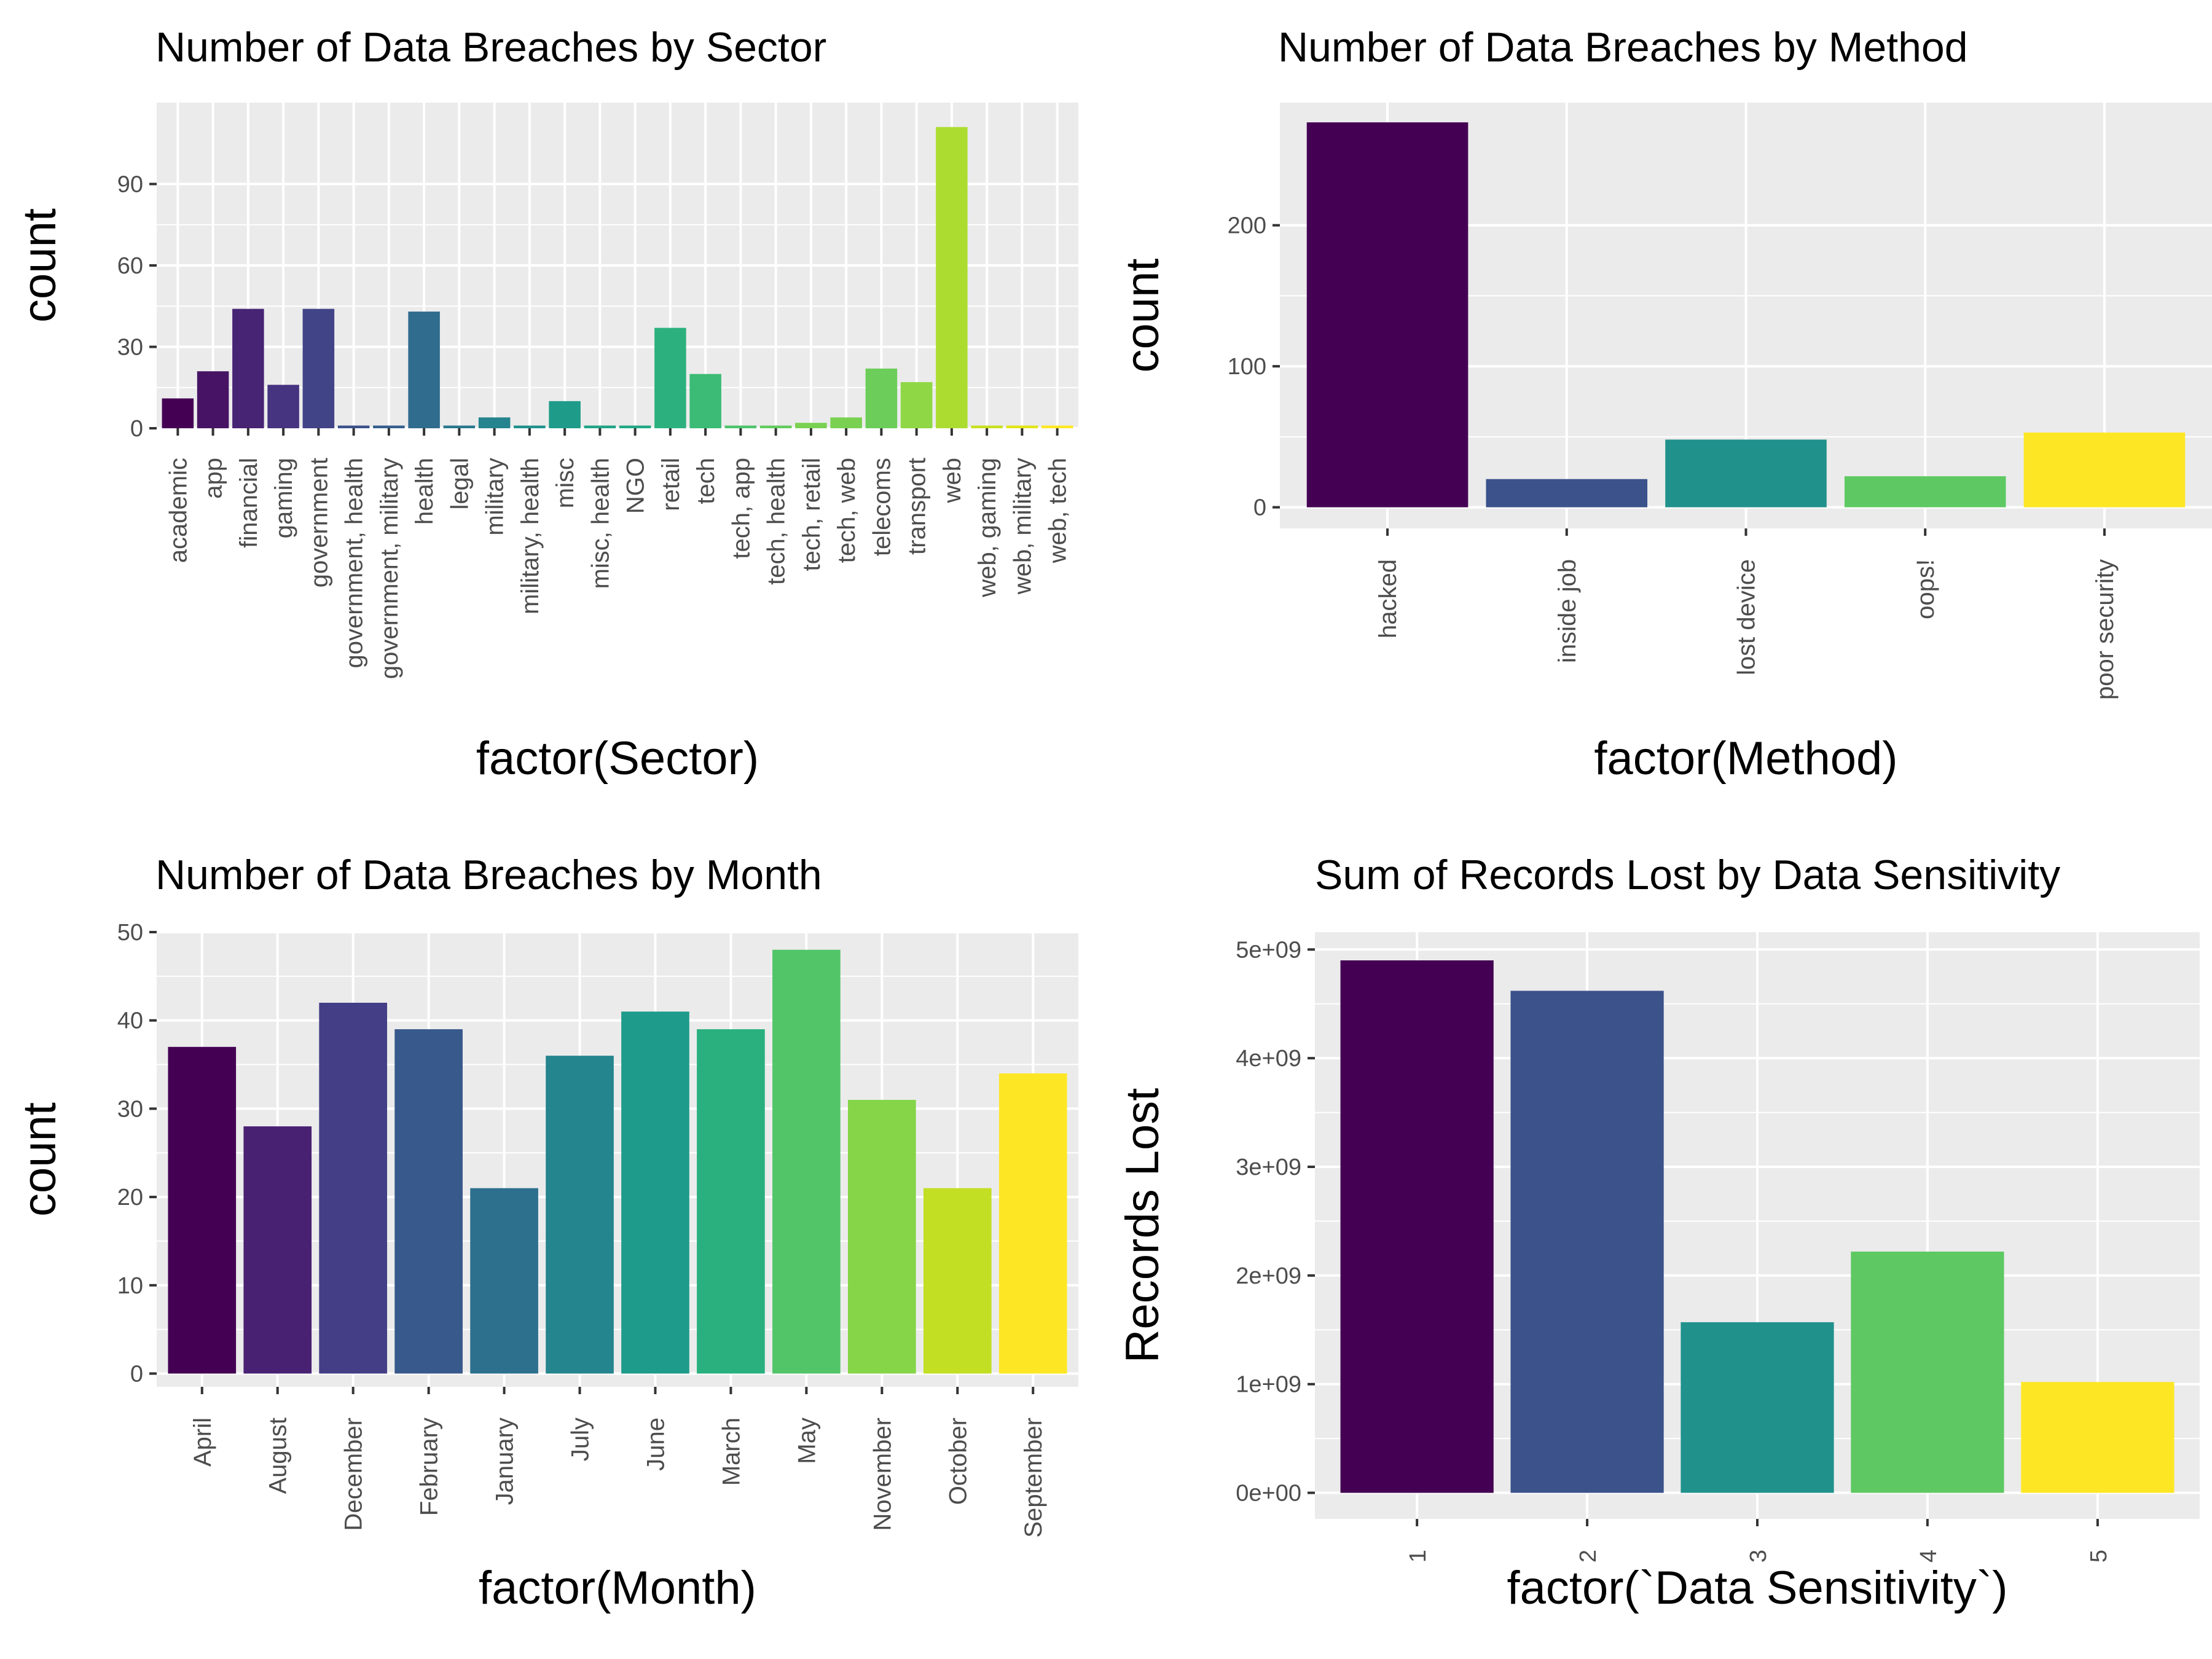 This screenshot has height=1659, width=2212. Describe the element at coordinates (130, 933) in the screenshot. I see `y-tick-label: 50` at that location.